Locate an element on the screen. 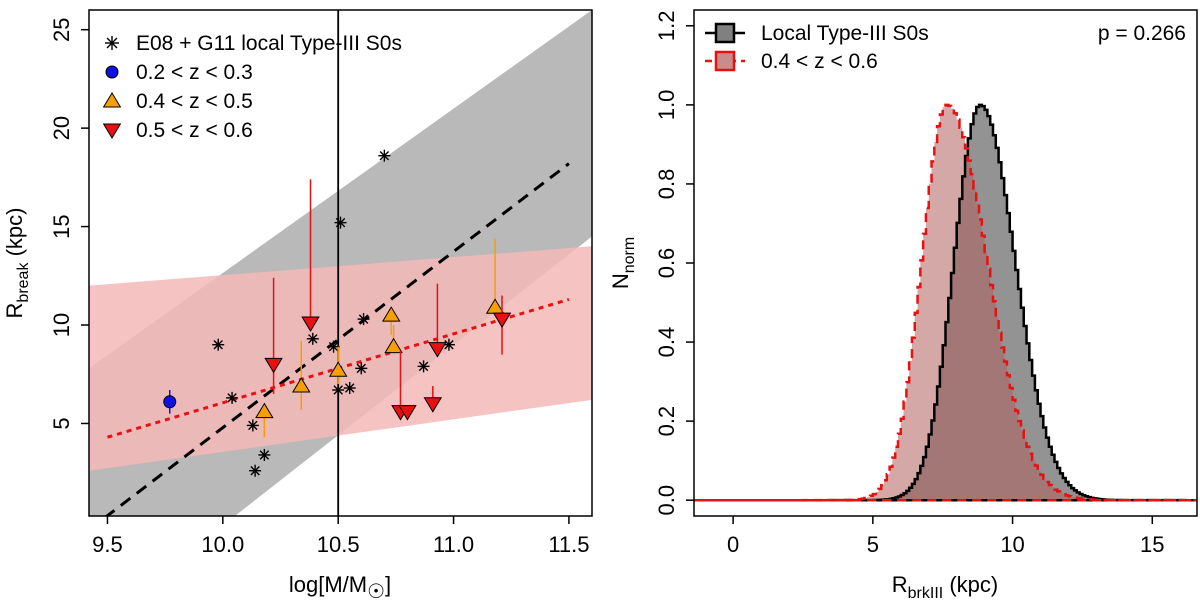  legend-triangle-up-icon is located at coordinates (112, 100).